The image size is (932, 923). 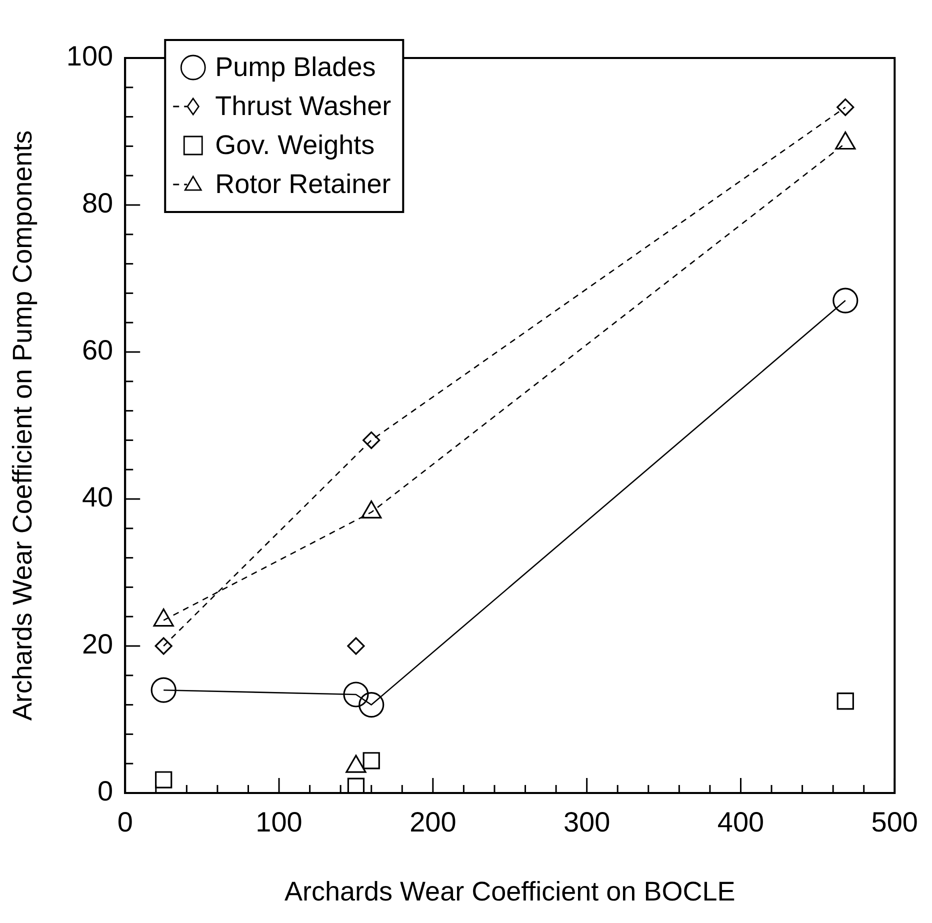 What do you see at coordinates (295, 145) in the screenshot?
I see `legend-label: Gov. Weights` at bounding box center [295, 145].